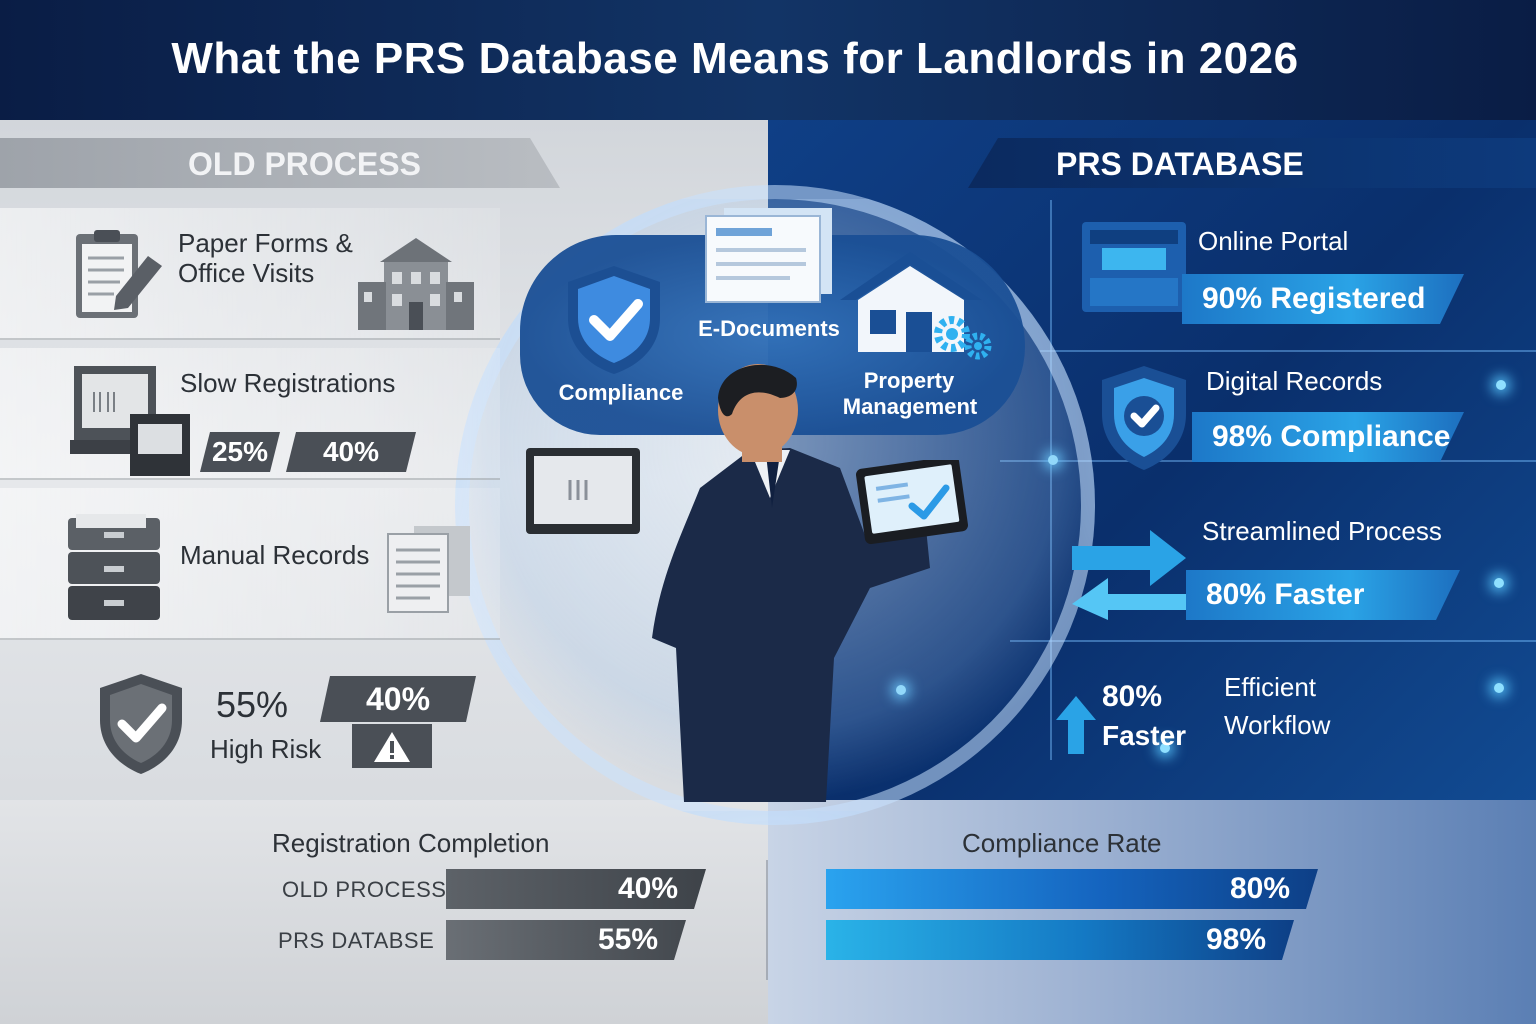 The width and height of the screenshot is (1536, 1024). Describe the element at coordinates (275, 555) in the screenshot. I see `manual-records-label: Manual Records` at that location.